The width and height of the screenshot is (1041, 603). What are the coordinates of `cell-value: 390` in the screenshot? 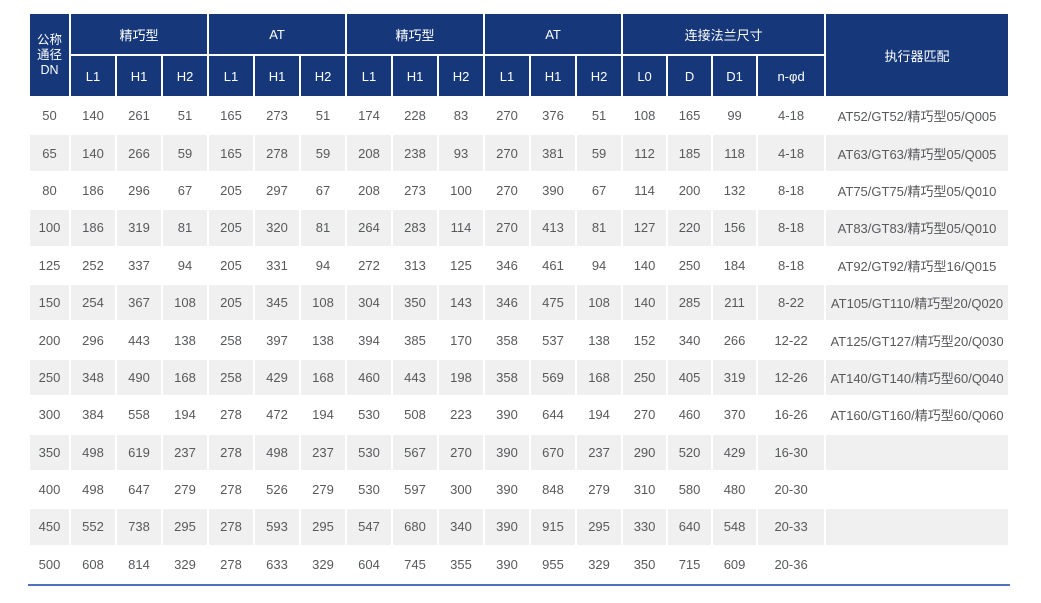 It's located at (507, 489).